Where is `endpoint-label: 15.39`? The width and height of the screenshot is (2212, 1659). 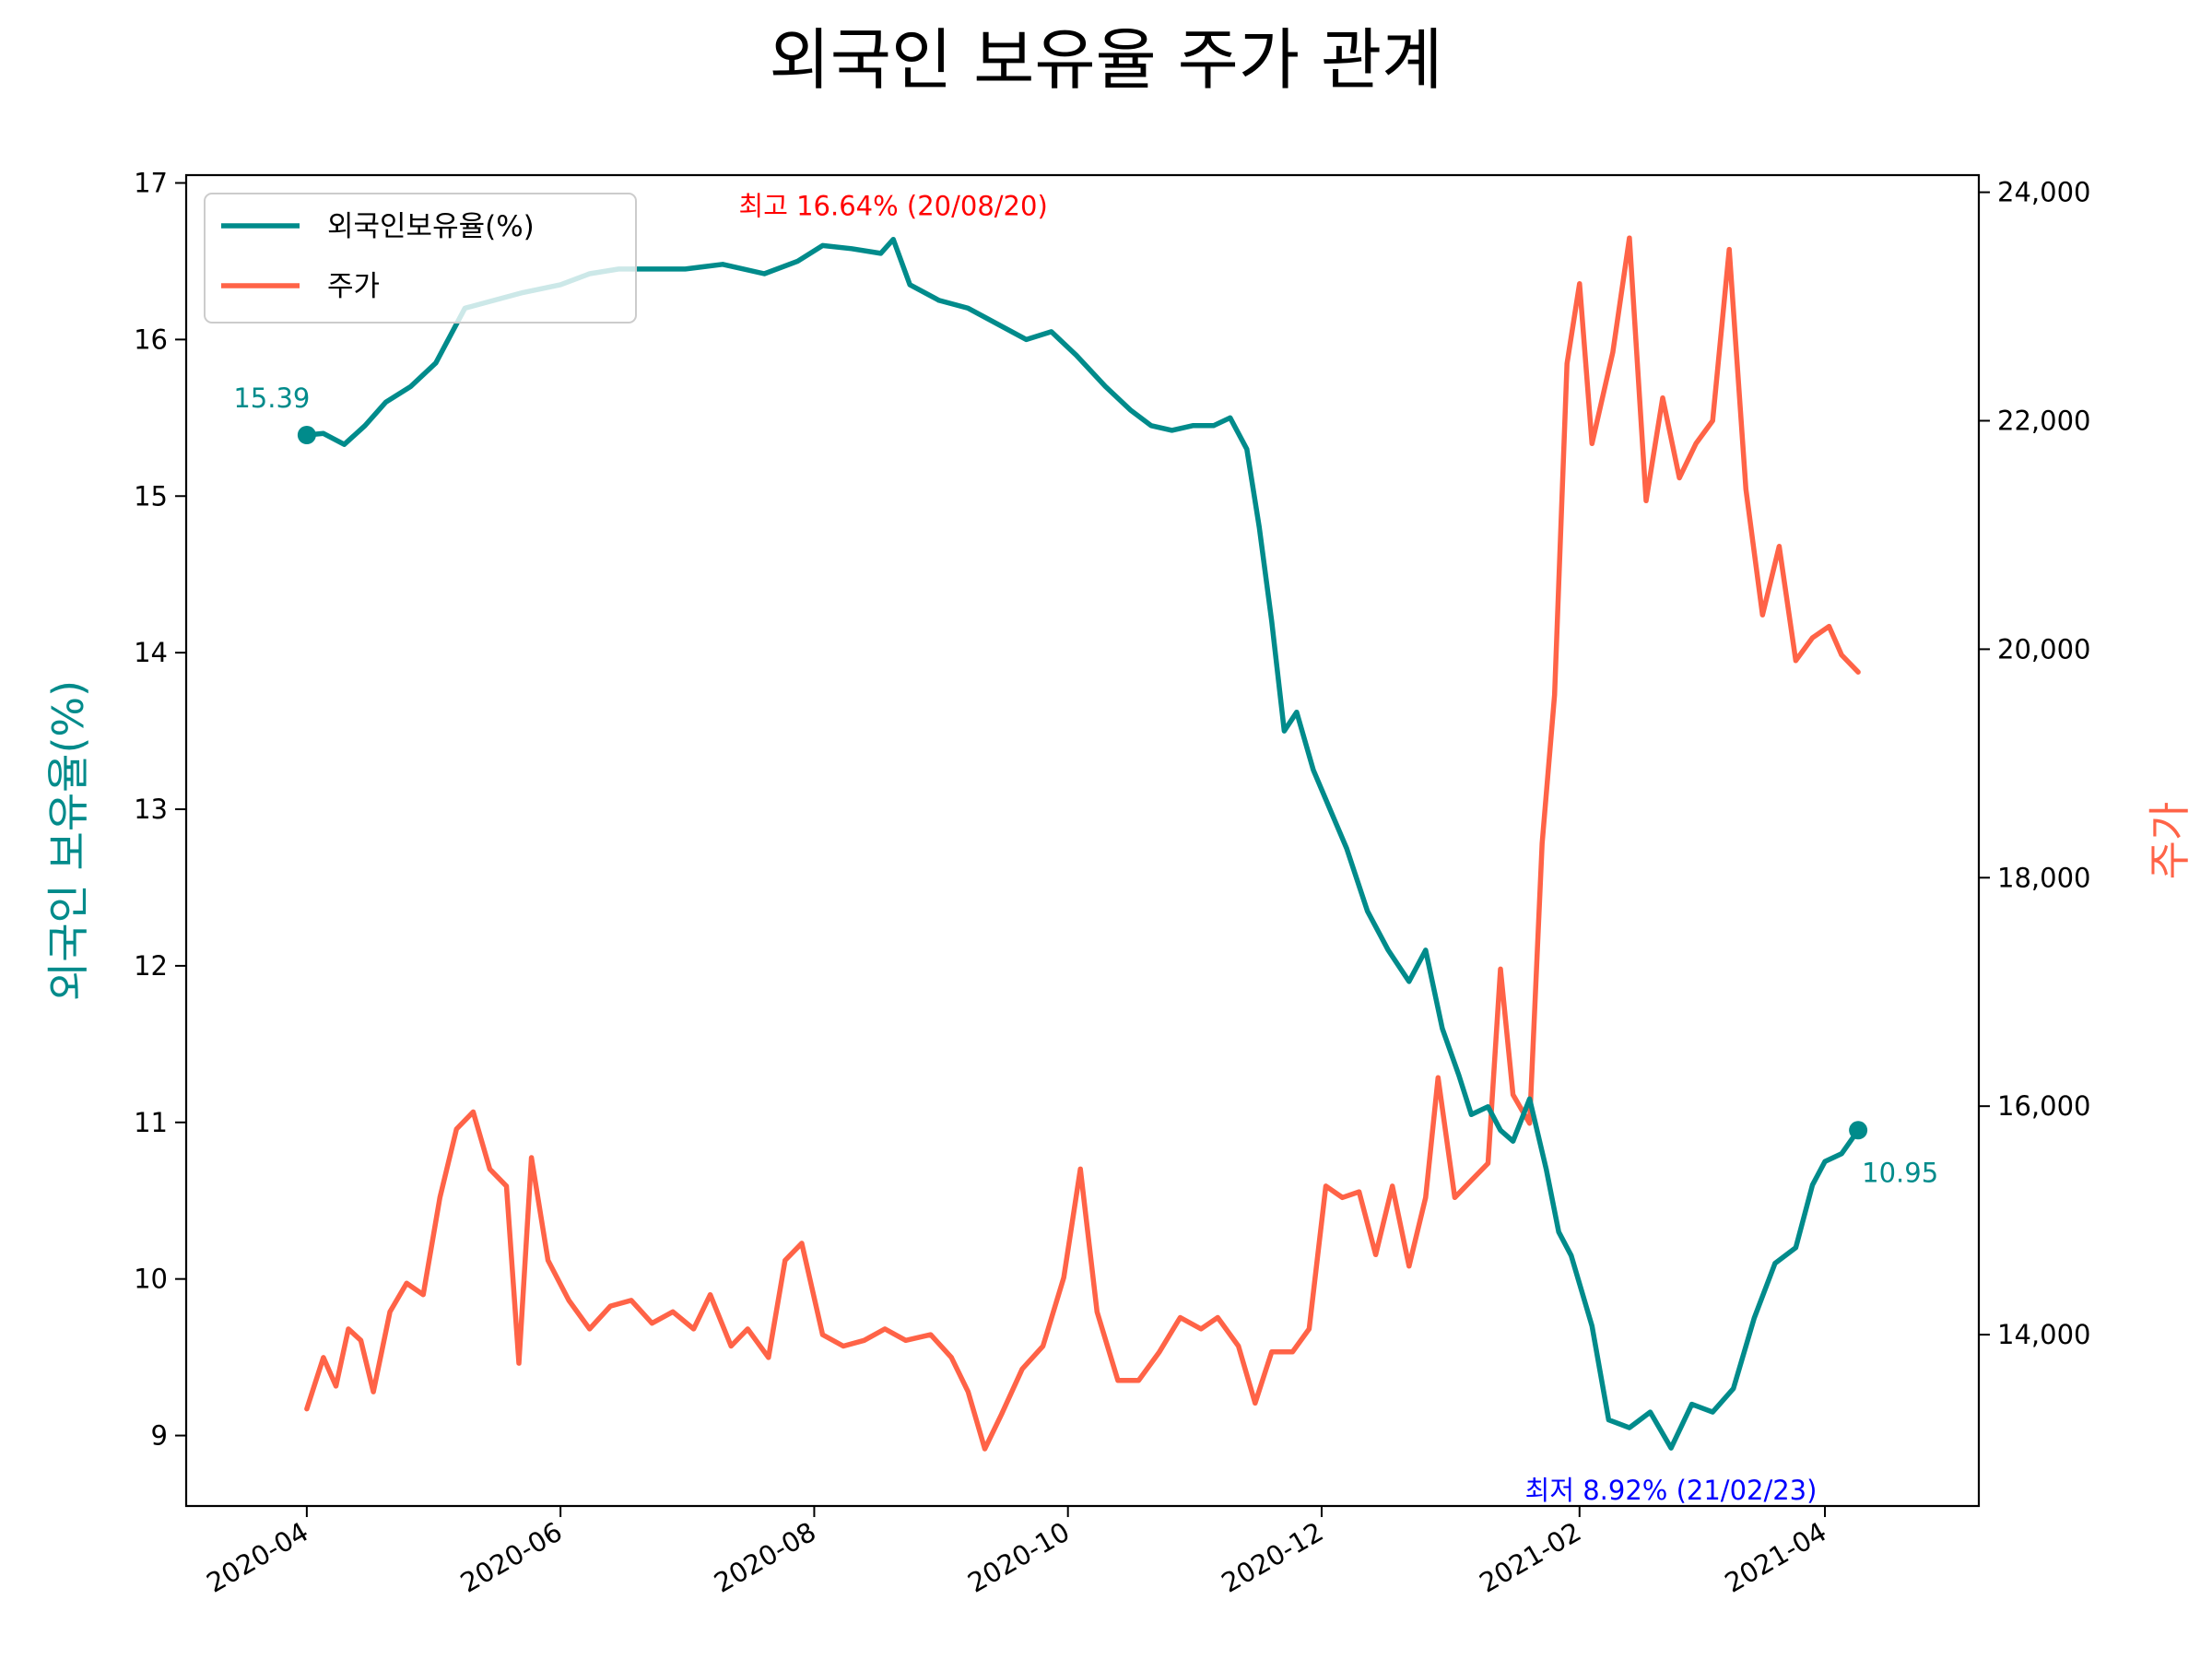 endpoint-label: 15.39 is located at coordinates (271, 398).